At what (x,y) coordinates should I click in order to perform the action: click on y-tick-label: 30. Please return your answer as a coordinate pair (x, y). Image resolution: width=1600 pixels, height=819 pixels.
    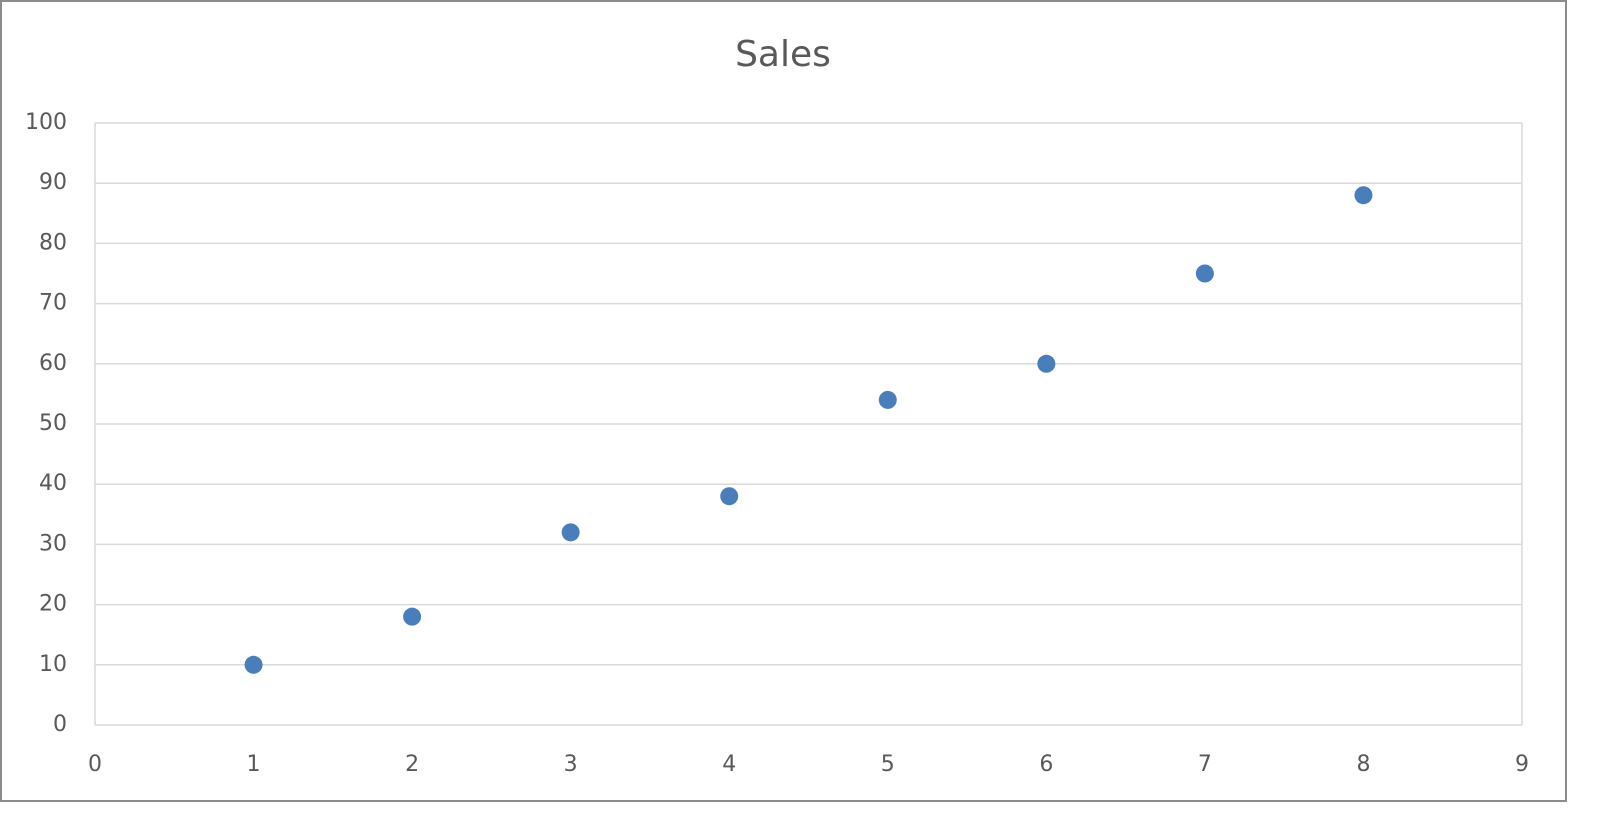
    Looking at the image, I should click on (53, 543).